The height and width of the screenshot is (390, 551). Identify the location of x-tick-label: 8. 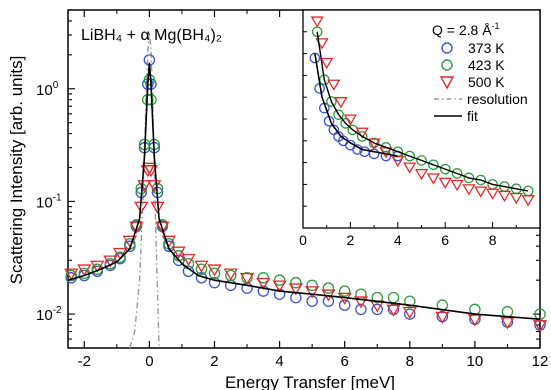
(410, 361).